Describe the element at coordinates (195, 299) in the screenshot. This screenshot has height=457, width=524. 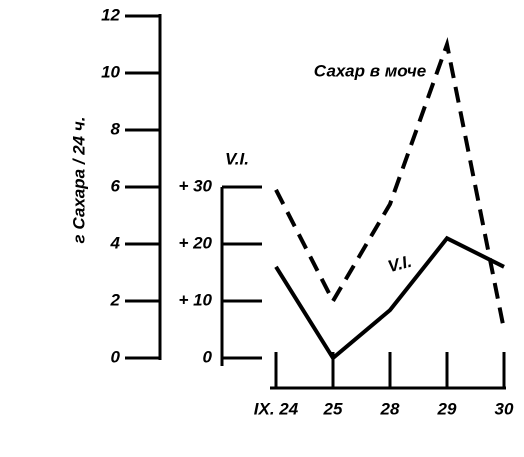
I see `y2-tick-label: + 10` at that location.